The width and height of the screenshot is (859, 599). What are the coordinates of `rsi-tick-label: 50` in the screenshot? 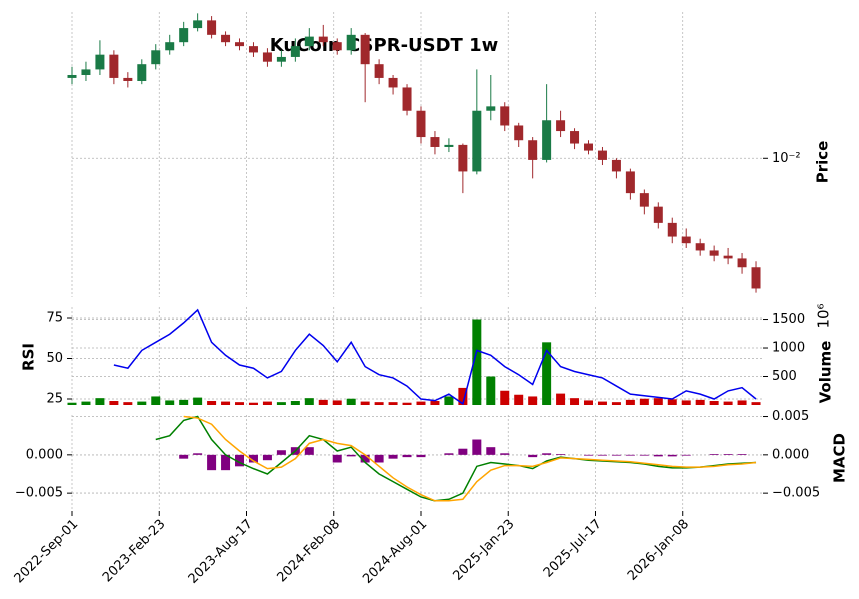 It's located at (54, 358).